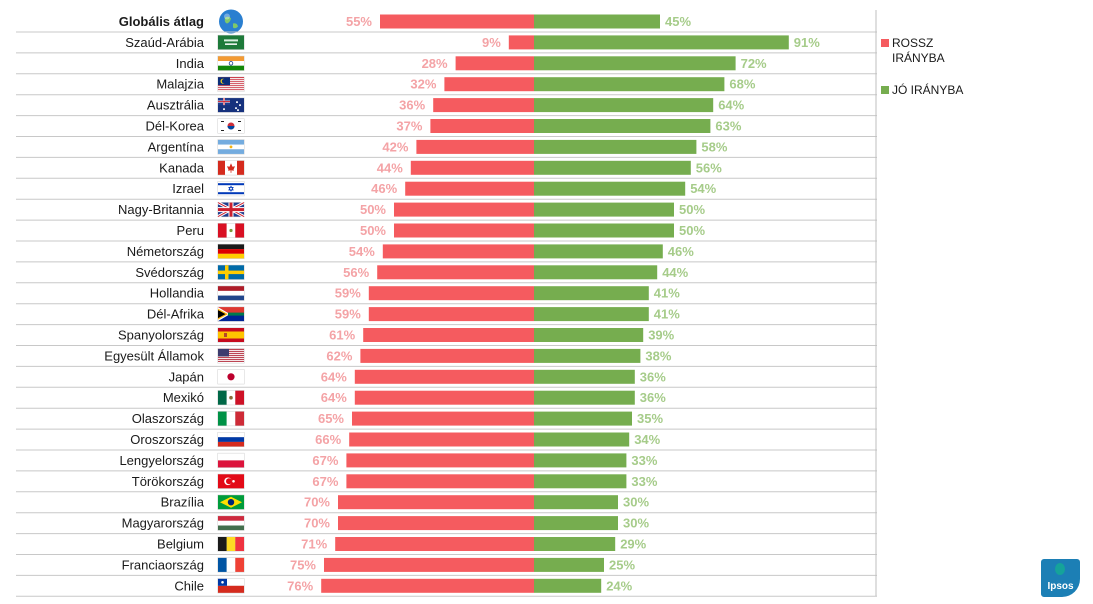  Describe the element at coordinates (348, 293) in the screenshot. I see `value-label-wrong: 59%` at that location.